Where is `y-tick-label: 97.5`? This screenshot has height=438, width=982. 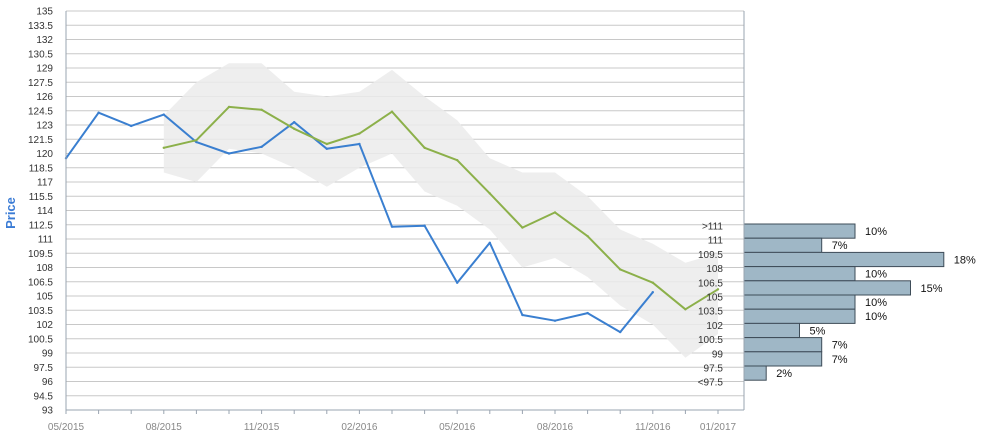
y-tick-label: 97.5 is located at coordinates (44, 368).